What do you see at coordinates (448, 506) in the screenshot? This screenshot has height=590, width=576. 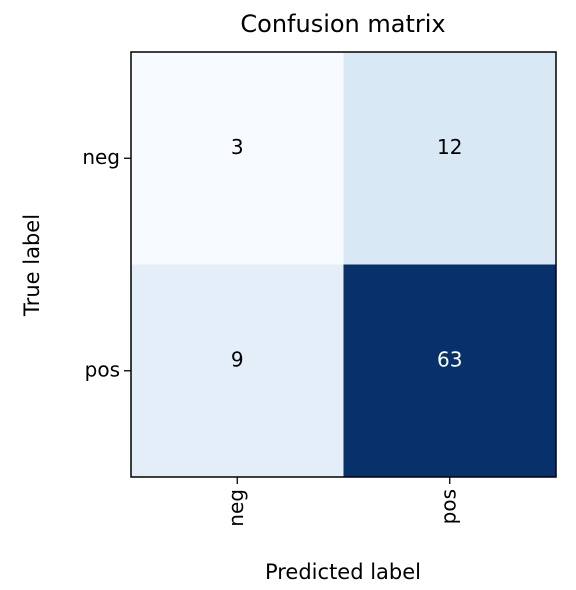 I see `x-tick-label: pos` at bounding box center [448, 506].